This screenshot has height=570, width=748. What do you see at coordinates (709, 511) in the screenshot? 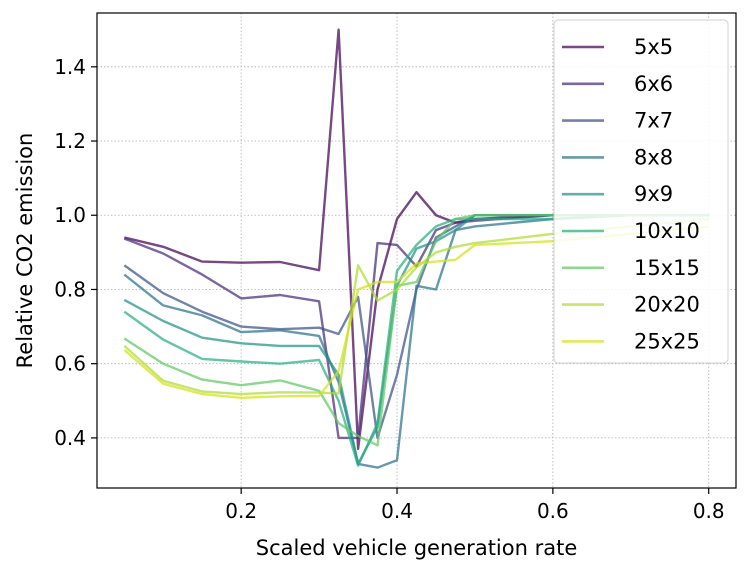
I see `x-tick-label: 0.8` at bounding box center [709, 511].